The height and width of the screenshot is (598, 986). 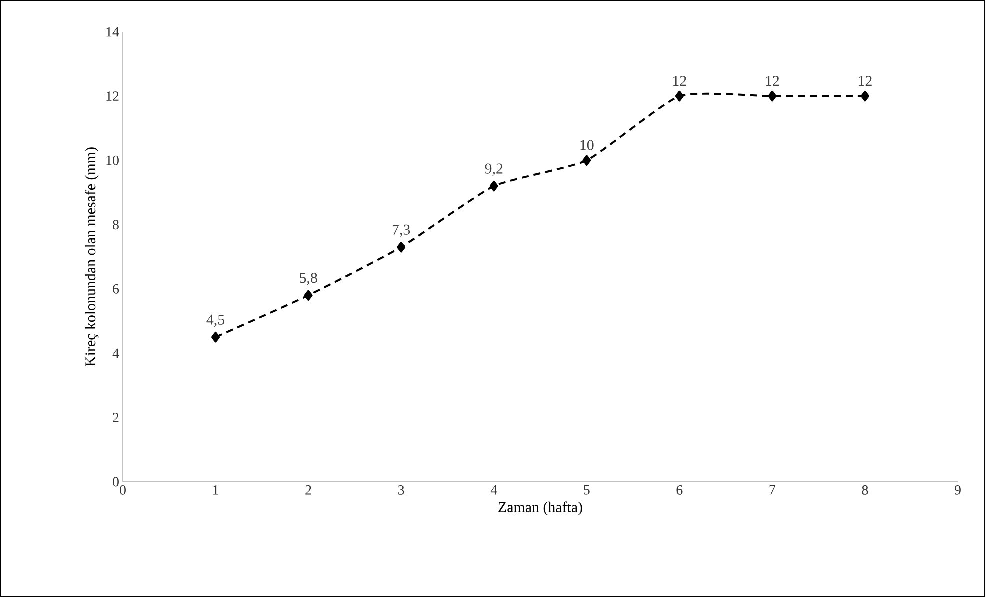 I want to click on data-label: 4,5, so click(x=215, y=321).